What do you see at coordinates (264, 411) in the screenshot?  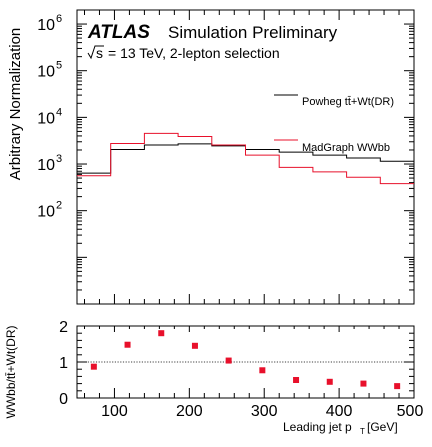 I see `ratio-x-tick-label-300: 300` at bounding box center [264, 411].